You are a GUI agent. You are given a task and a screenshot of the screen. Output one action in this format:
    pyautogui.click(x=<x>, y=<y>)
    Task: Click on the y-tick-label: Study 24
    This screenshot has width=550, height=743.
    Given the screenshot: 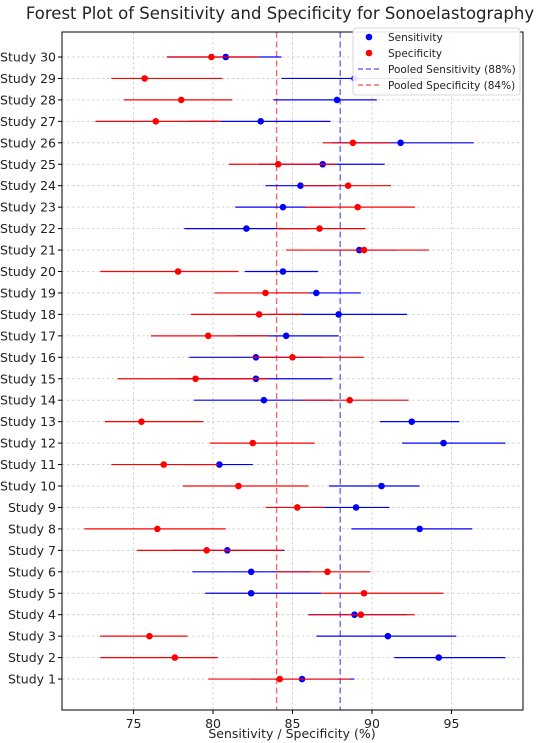 What is the action you would take?
    pyautogui.click(x=28, y=185)
    